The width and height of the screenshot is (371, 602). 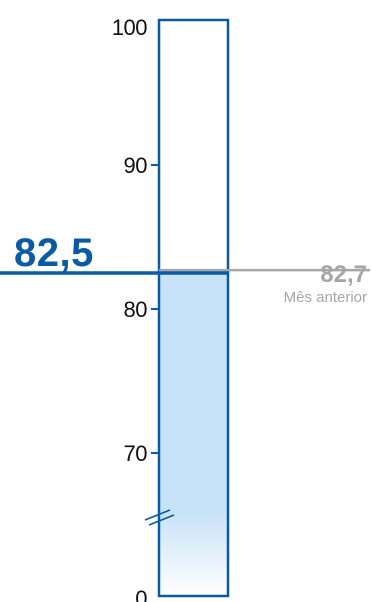 I want to click on tick-label-0: 0, so click(x=141, y=594).